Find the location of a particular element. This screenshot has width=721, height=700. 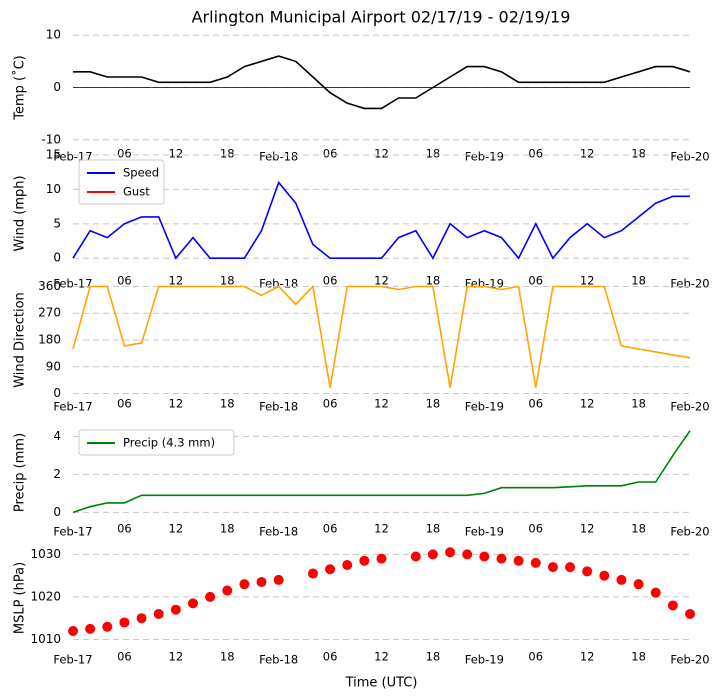

y-tick-label: 1030 is located at coordinates (45, 554).